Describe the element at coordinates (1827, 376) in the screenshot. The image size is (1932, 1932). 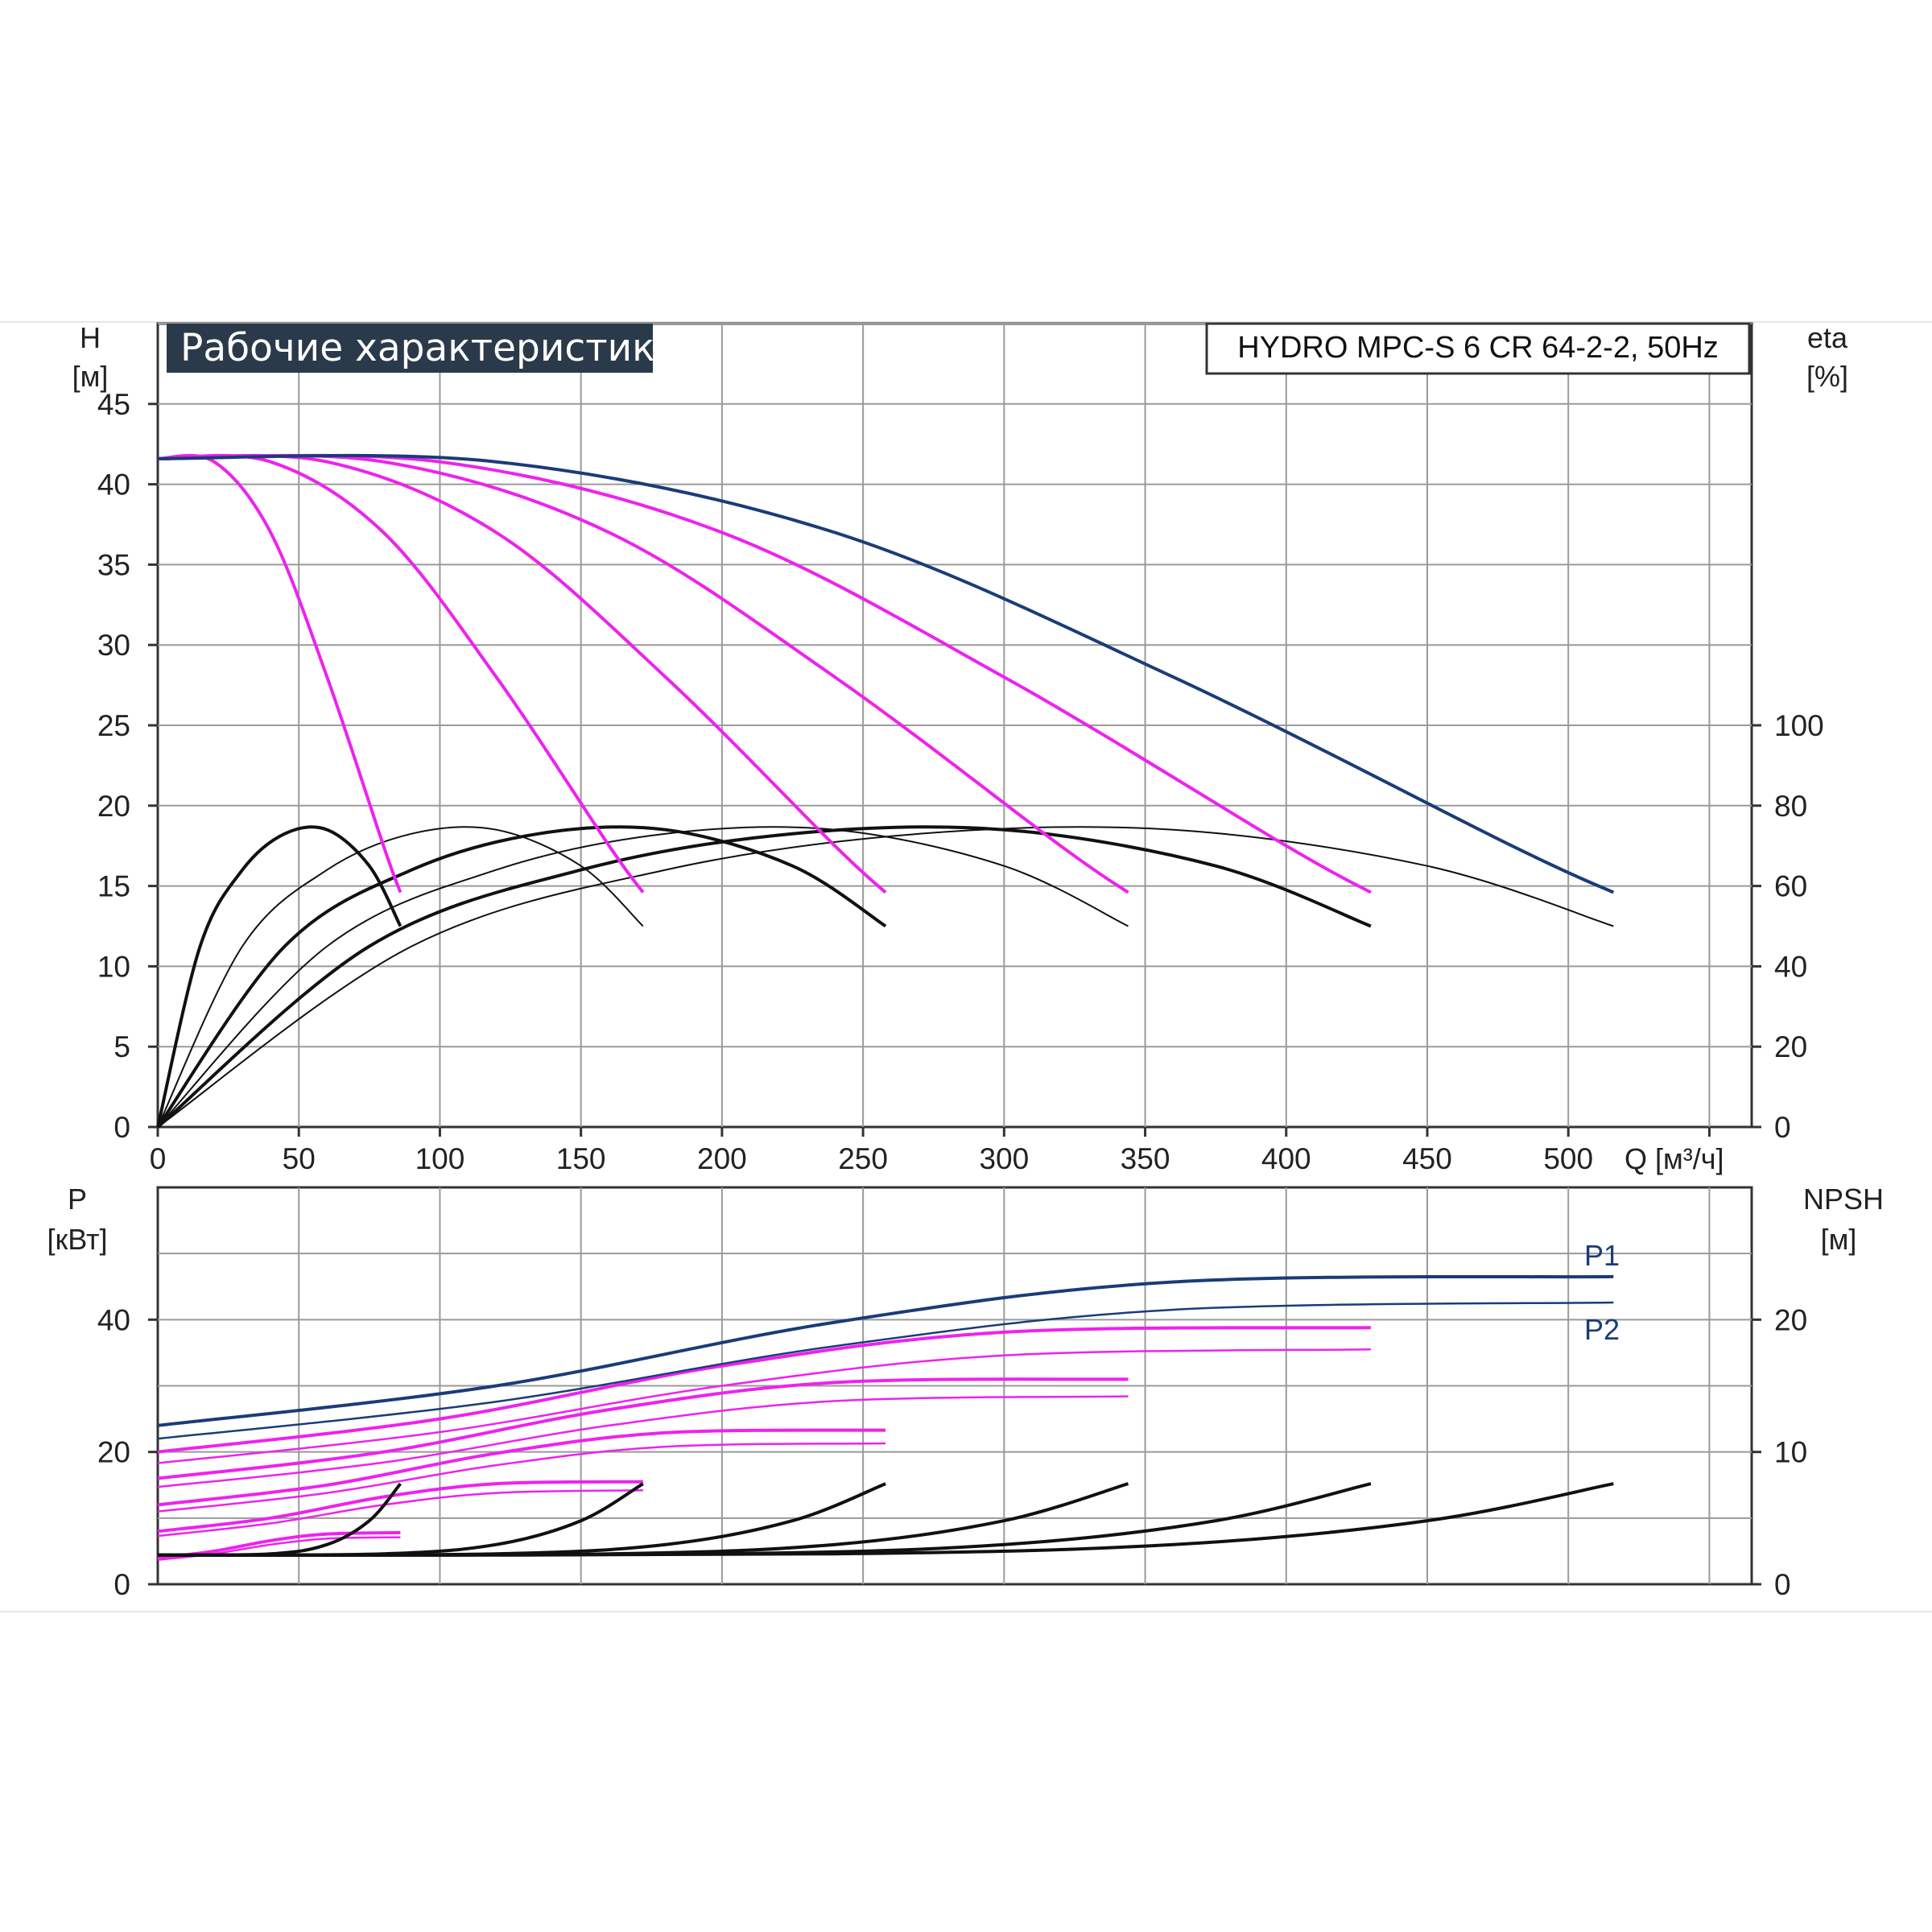
I see `eta-axis-unit: [%]` at that location.